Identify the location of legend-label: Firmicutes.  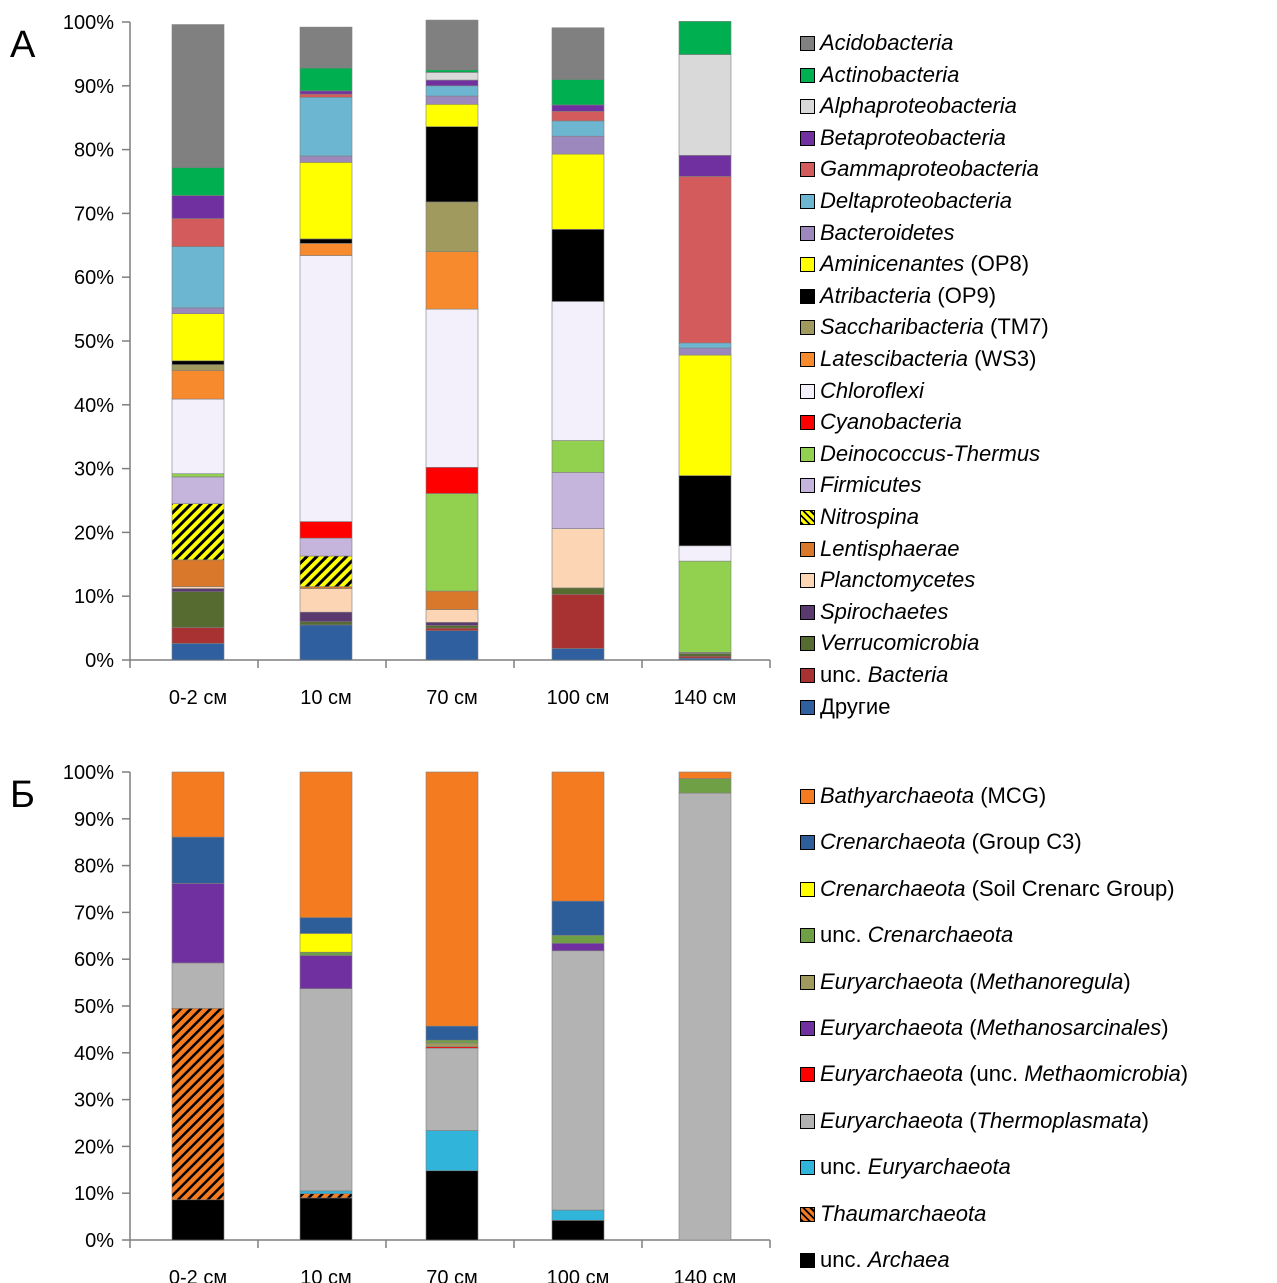
(870, 485).